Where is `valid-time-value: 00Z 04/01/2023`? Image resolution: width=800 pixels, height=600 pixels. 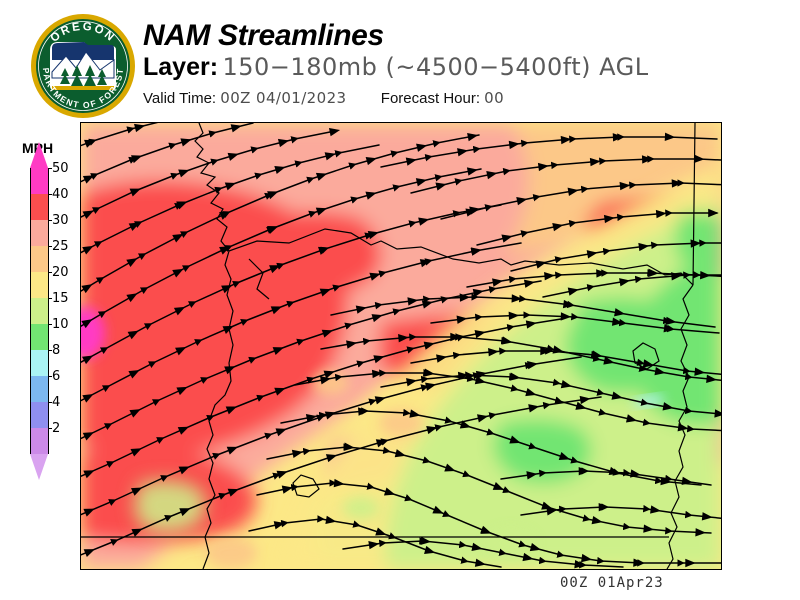 valid-time-value: 00Z 04/01/2023 is located at coordinates (283, 98).